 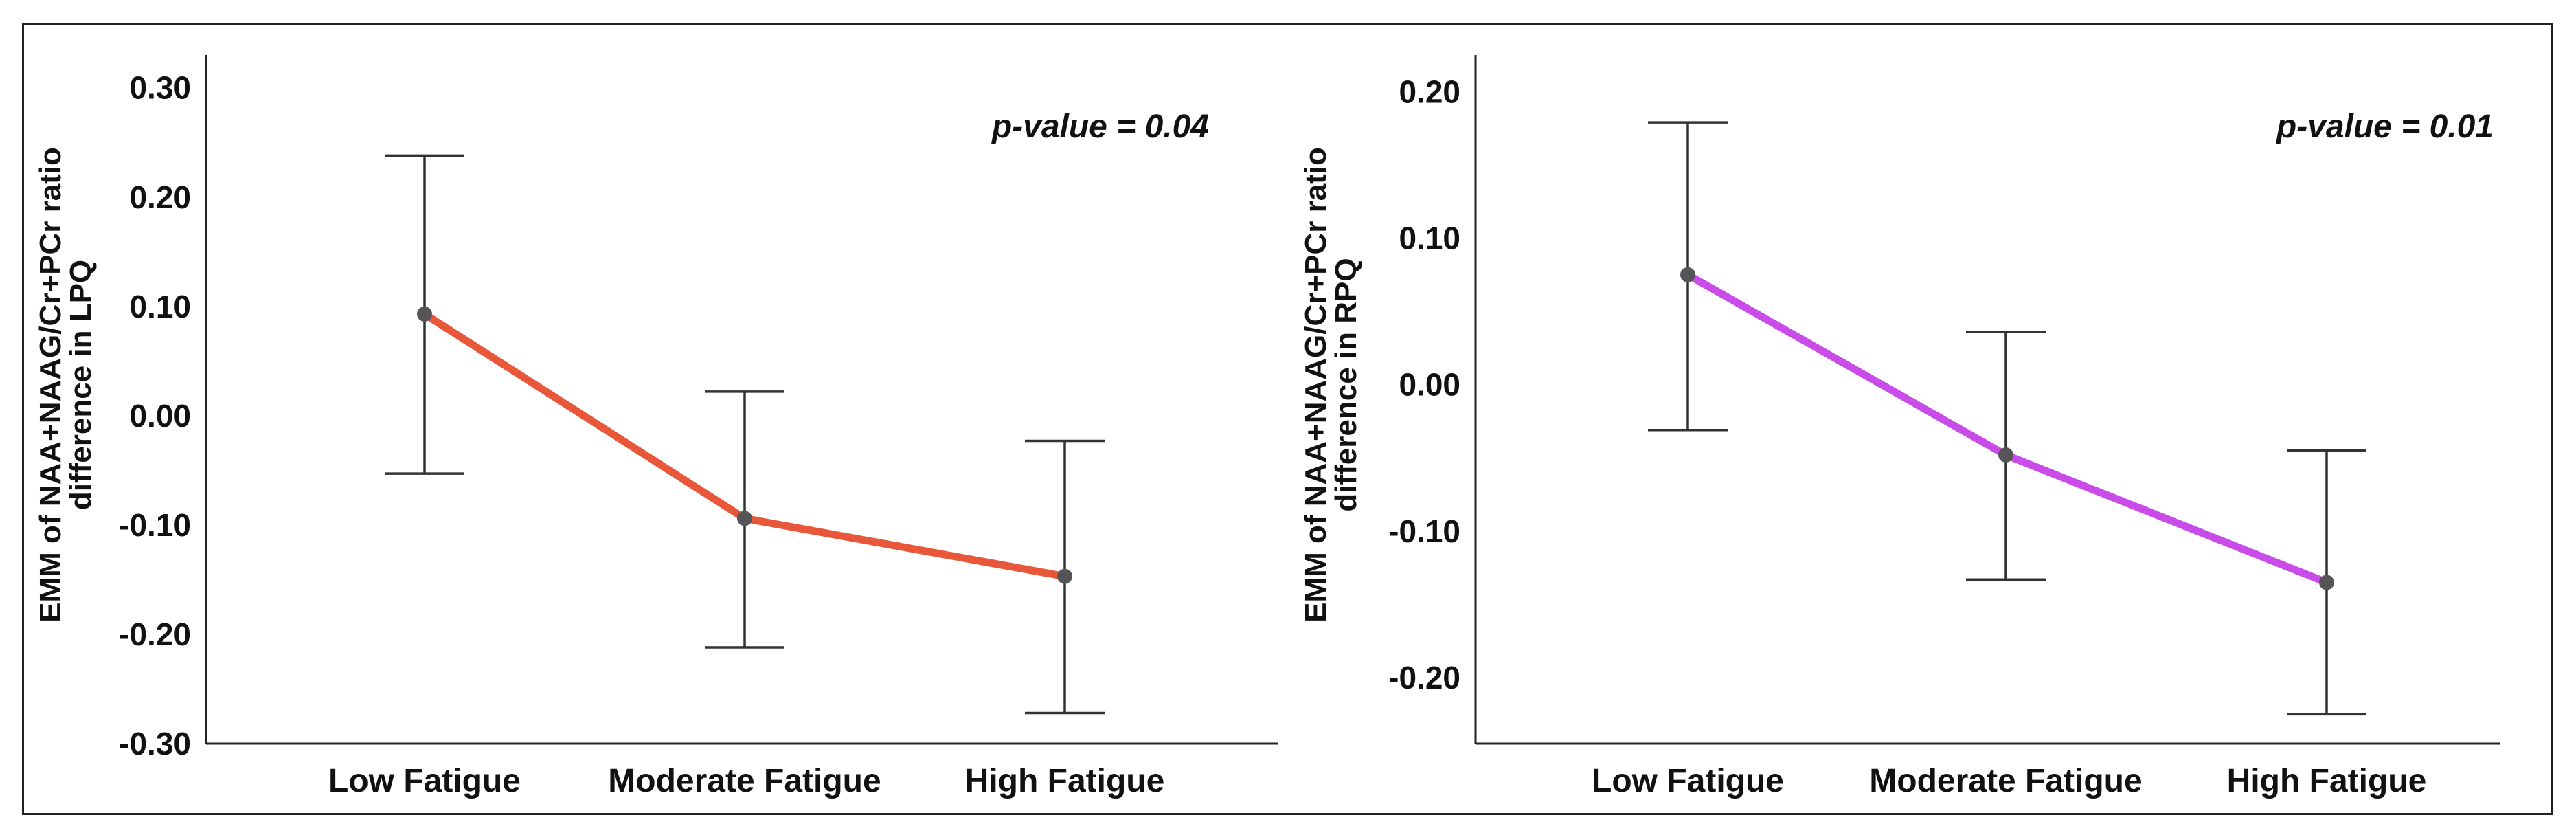 I want to click on p-value-annotation: p-value = 0.01, so click(x=2384, y=127).